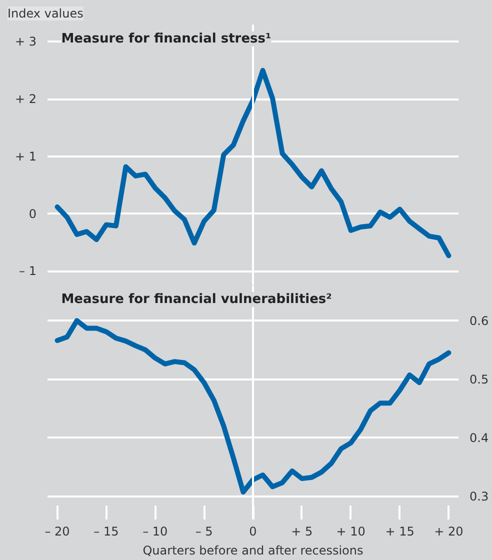 This screenshot has width=492, height=560. Describe the element at coordinates (25, 41) in the screenshot. I see `y-tick-label: + 3` at that location.